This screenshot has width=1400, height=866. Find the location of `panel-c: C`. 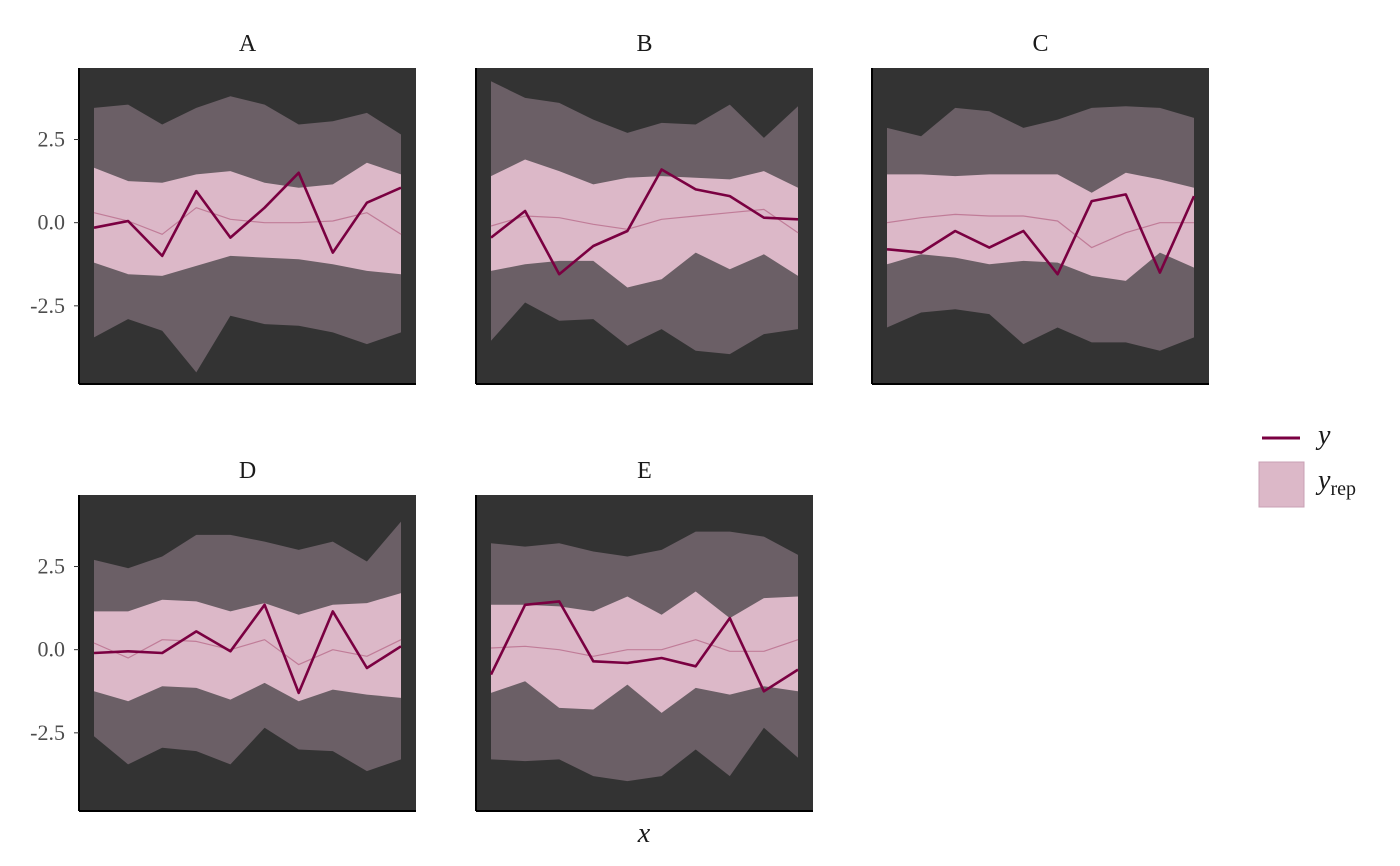

panel-c: C is located at coordinates (1040, 208).